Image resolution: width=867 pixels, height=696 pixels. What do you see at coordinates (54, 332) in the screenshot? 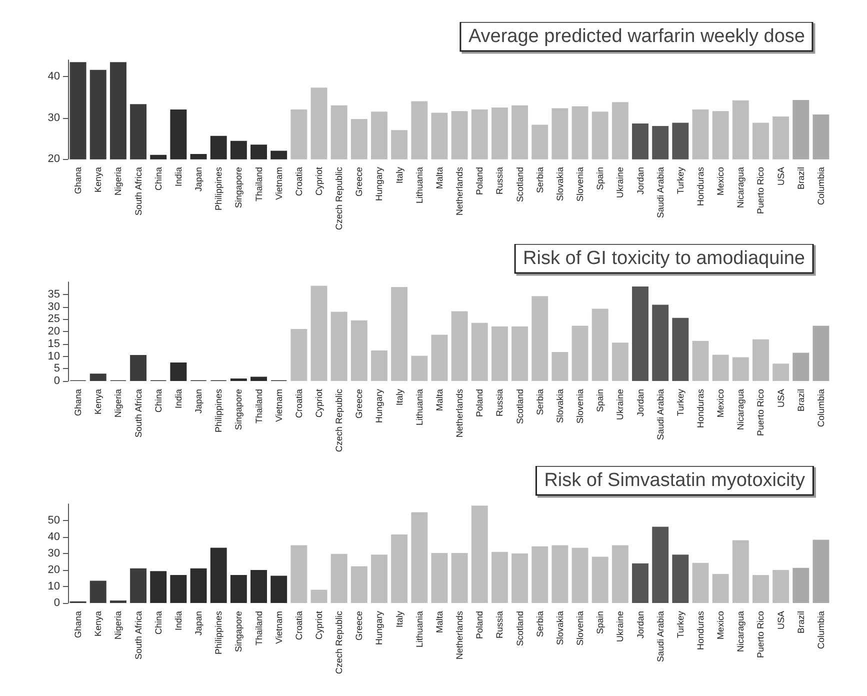
I see `y-tick-label: 20` at bounding box center [54, 332].